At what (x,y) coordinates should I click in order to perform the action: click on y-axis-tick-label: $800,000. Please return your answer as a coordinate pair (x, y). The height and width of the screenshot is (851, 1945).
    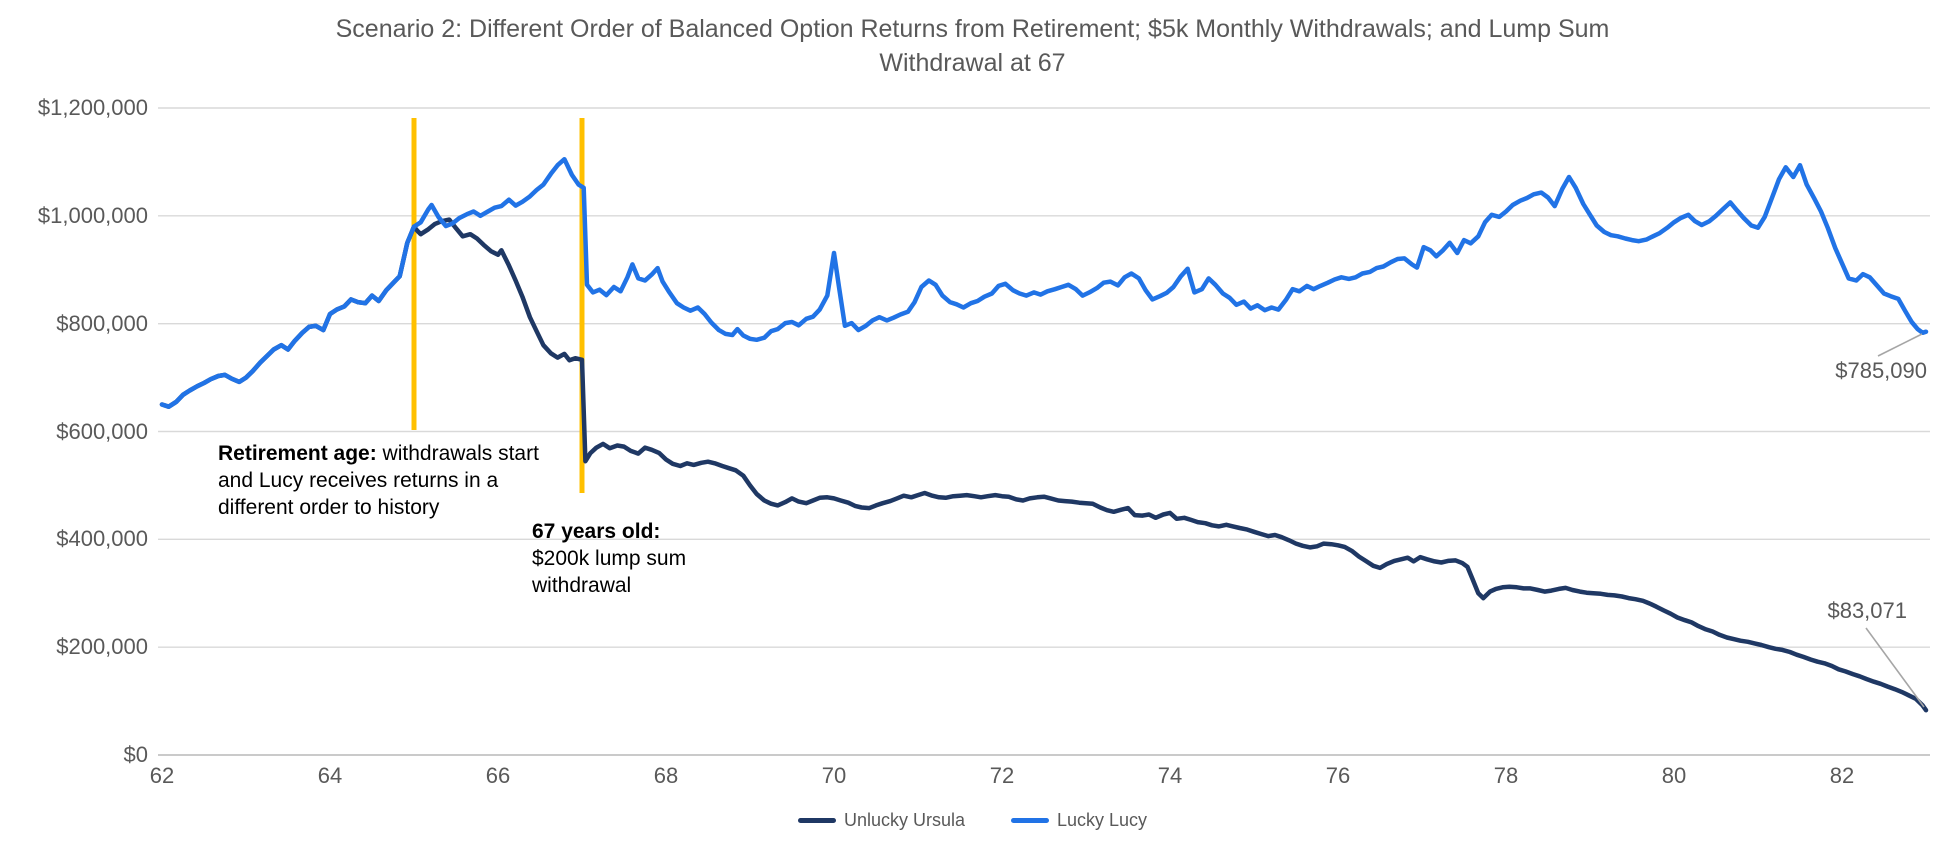
    Looking at the image, I should click on (102, 323).